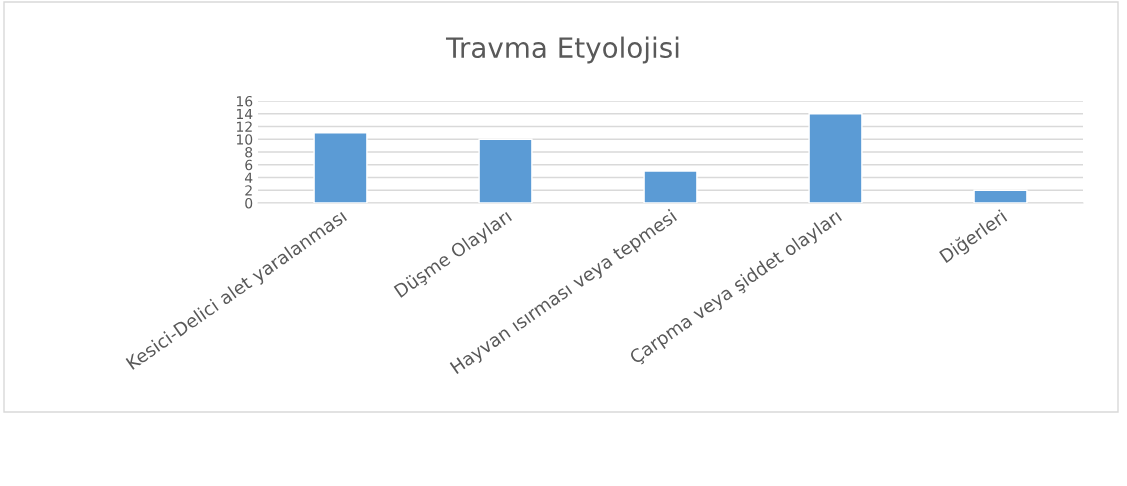 The width and height of the screenshot is (1127, 486). What do you see at coordinates (244, 126) in the screenshot?
I see `y-tick-label: 12` at bounding box center [244, 126].